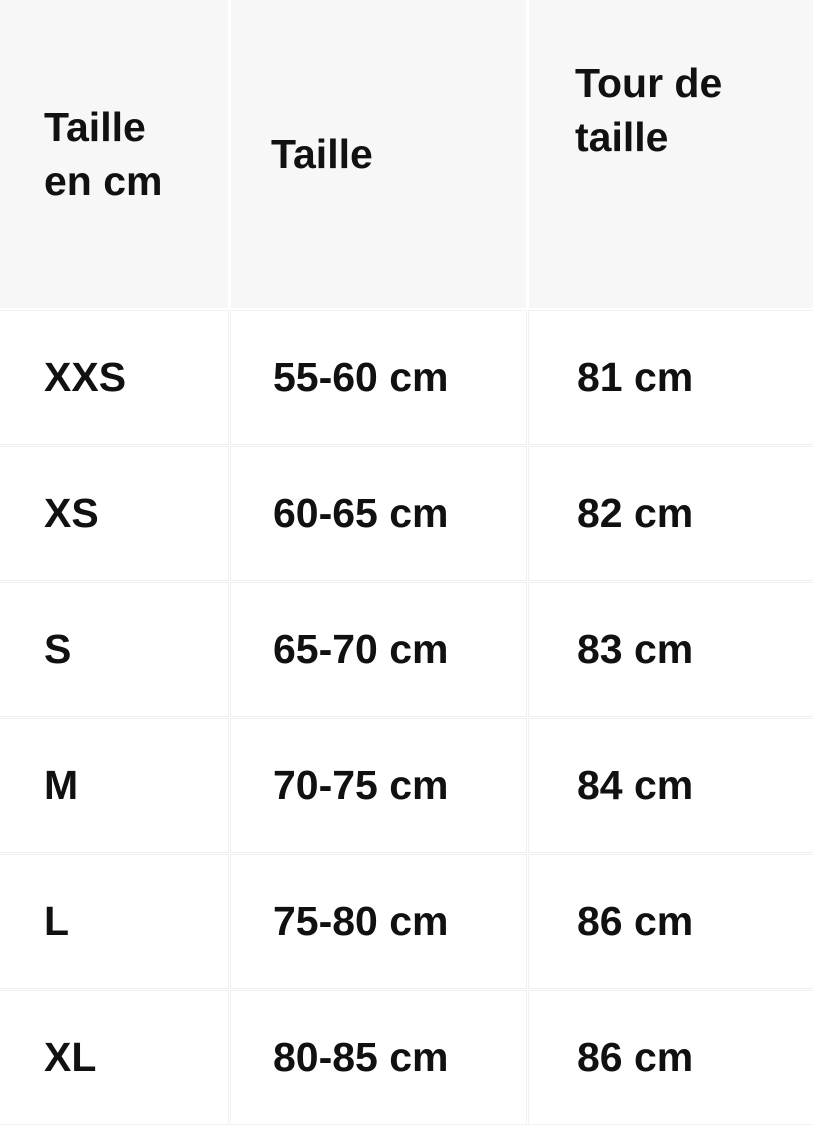  I want to click on size-range-cell: 65-70 cm, so click(378, 649).